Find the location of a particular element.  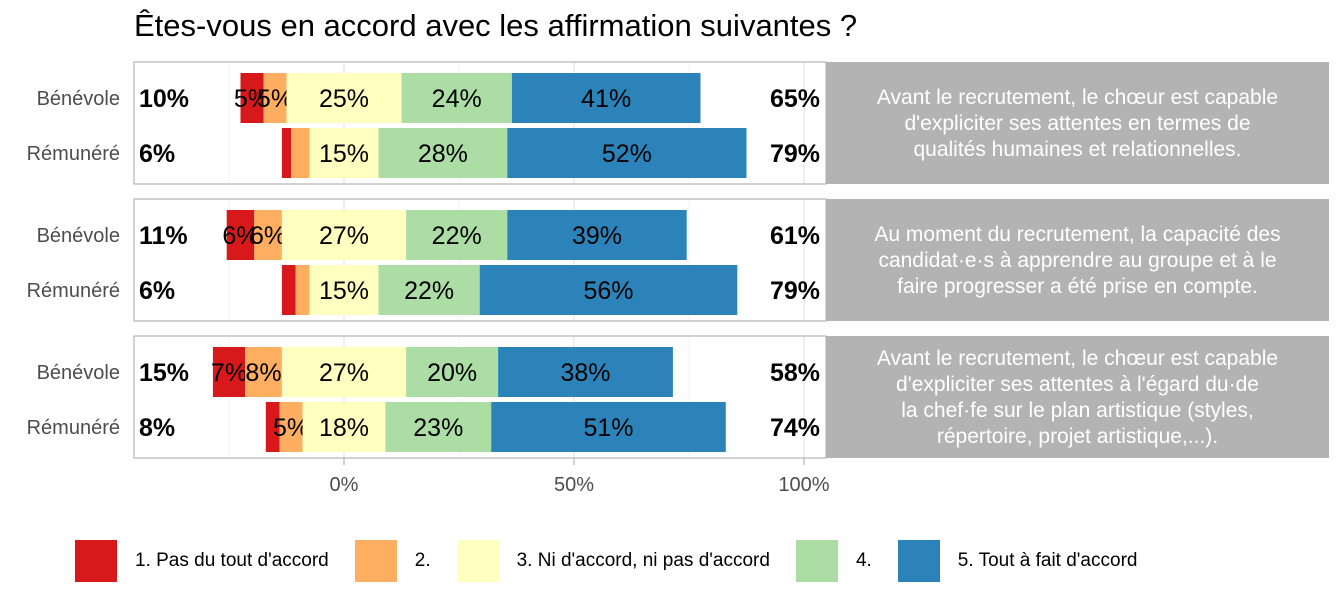

legend-item: 4. is located at coordinates (833, 561).